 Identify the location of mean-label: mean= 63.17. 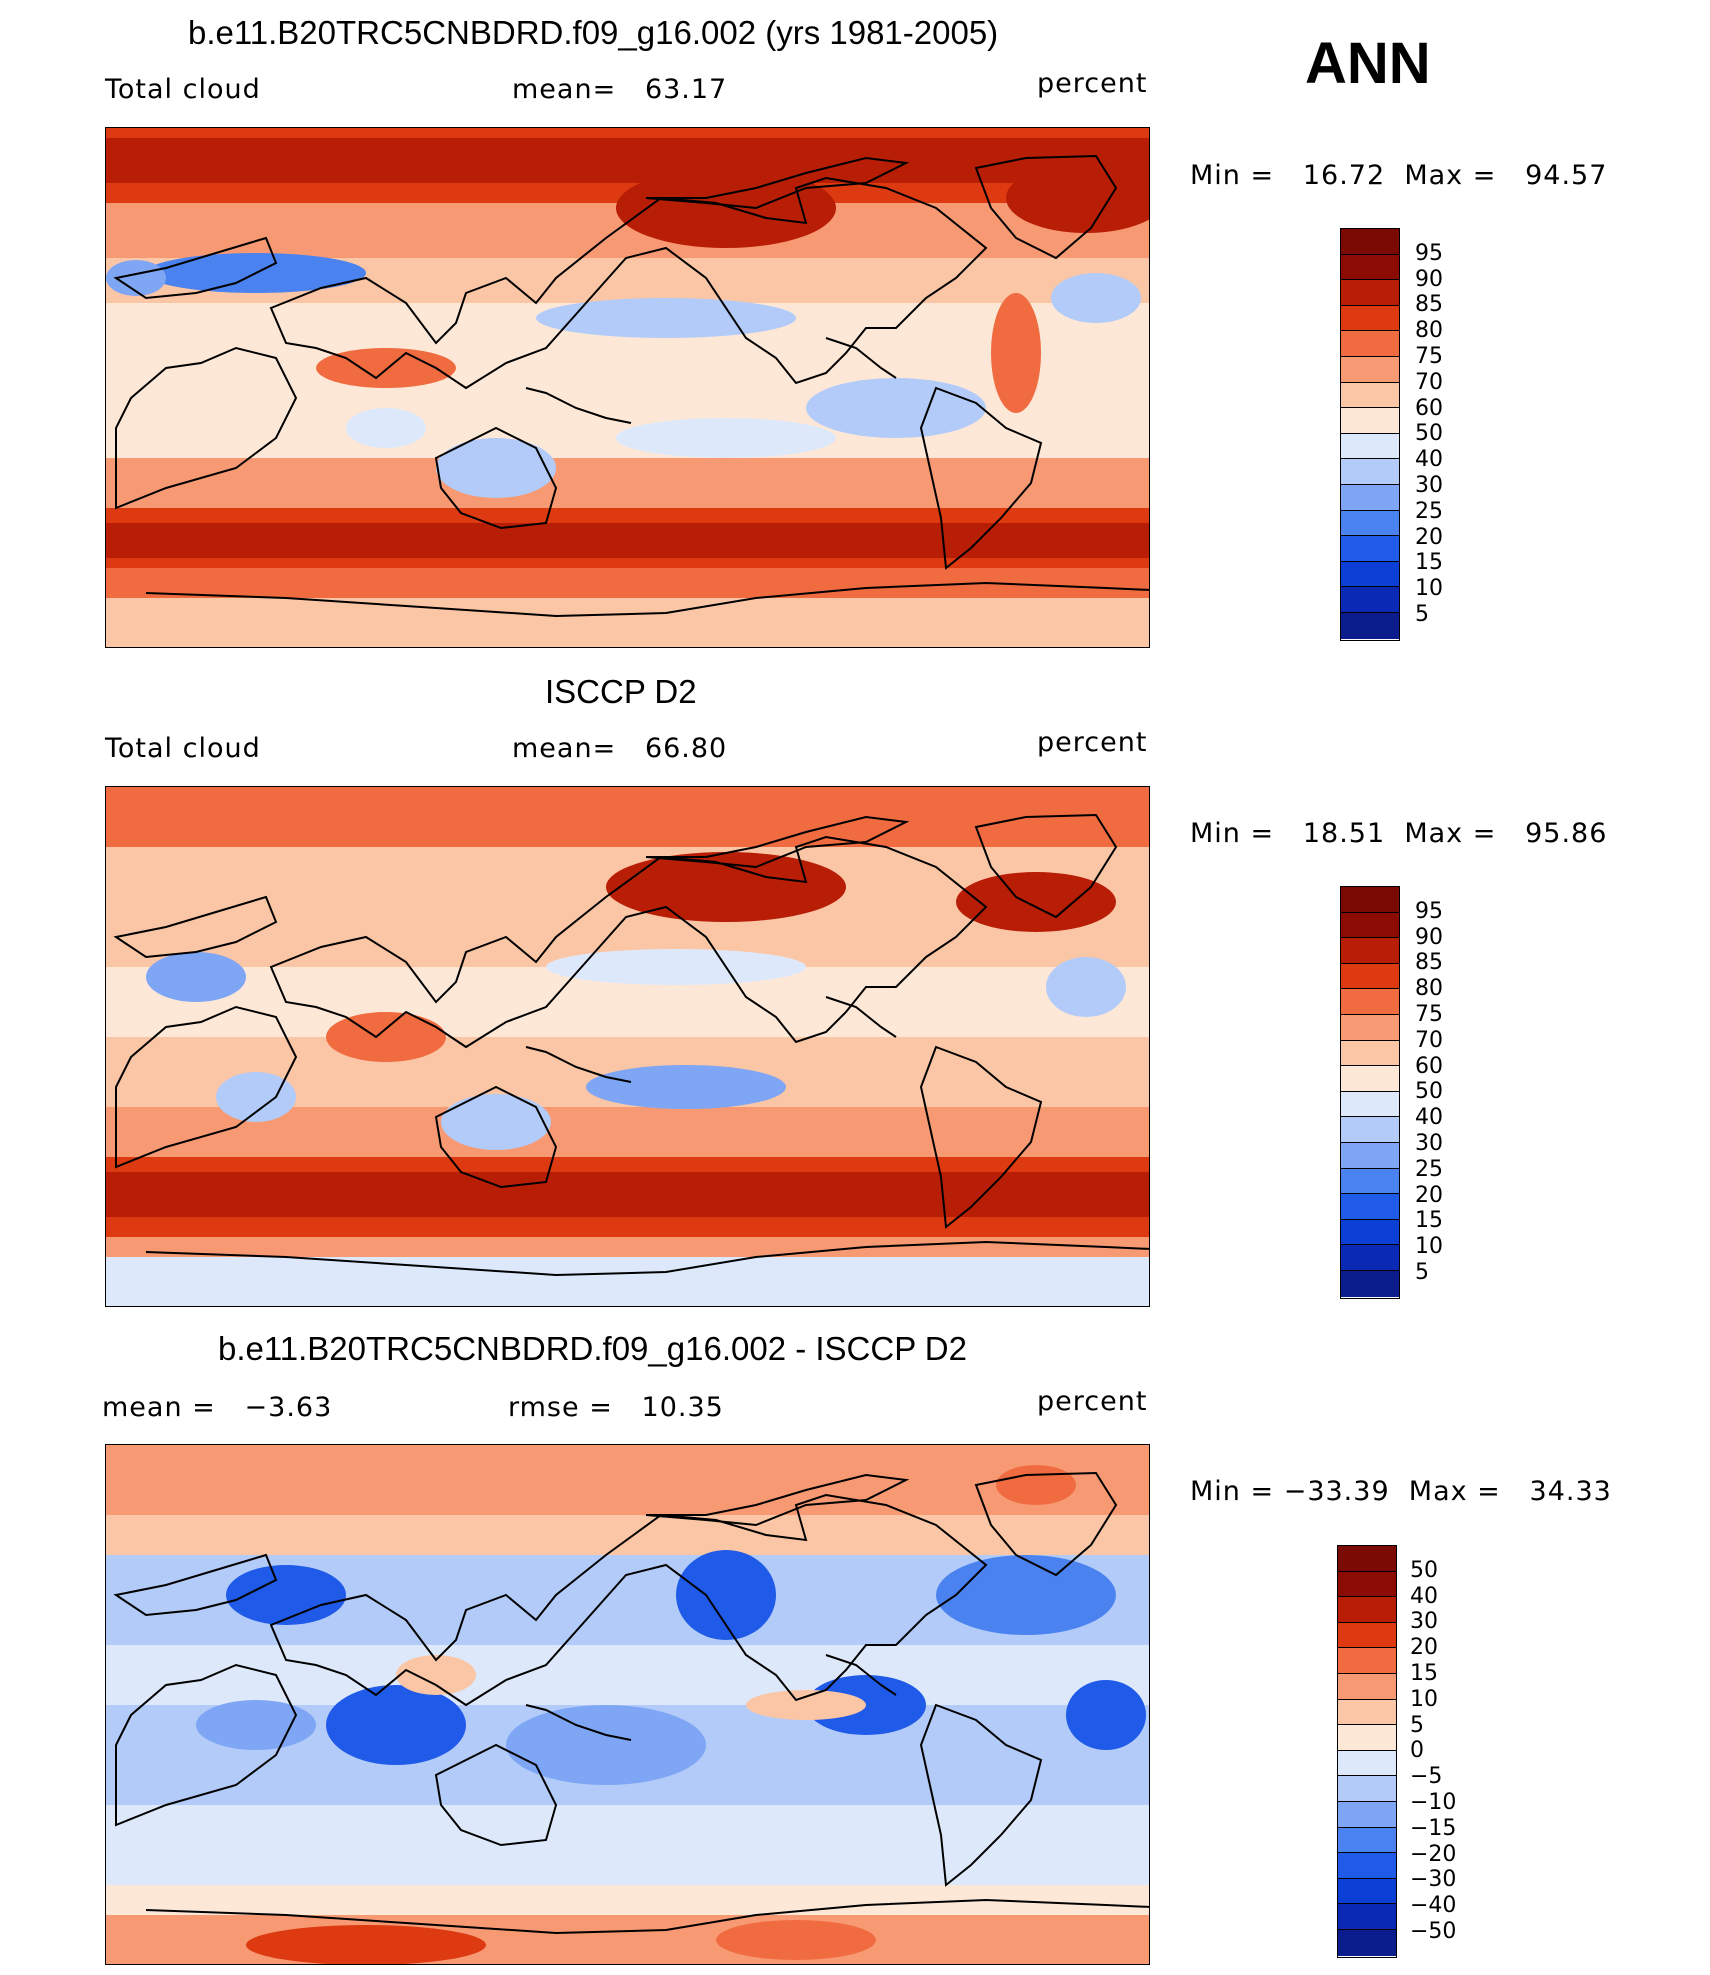
(620, 89).